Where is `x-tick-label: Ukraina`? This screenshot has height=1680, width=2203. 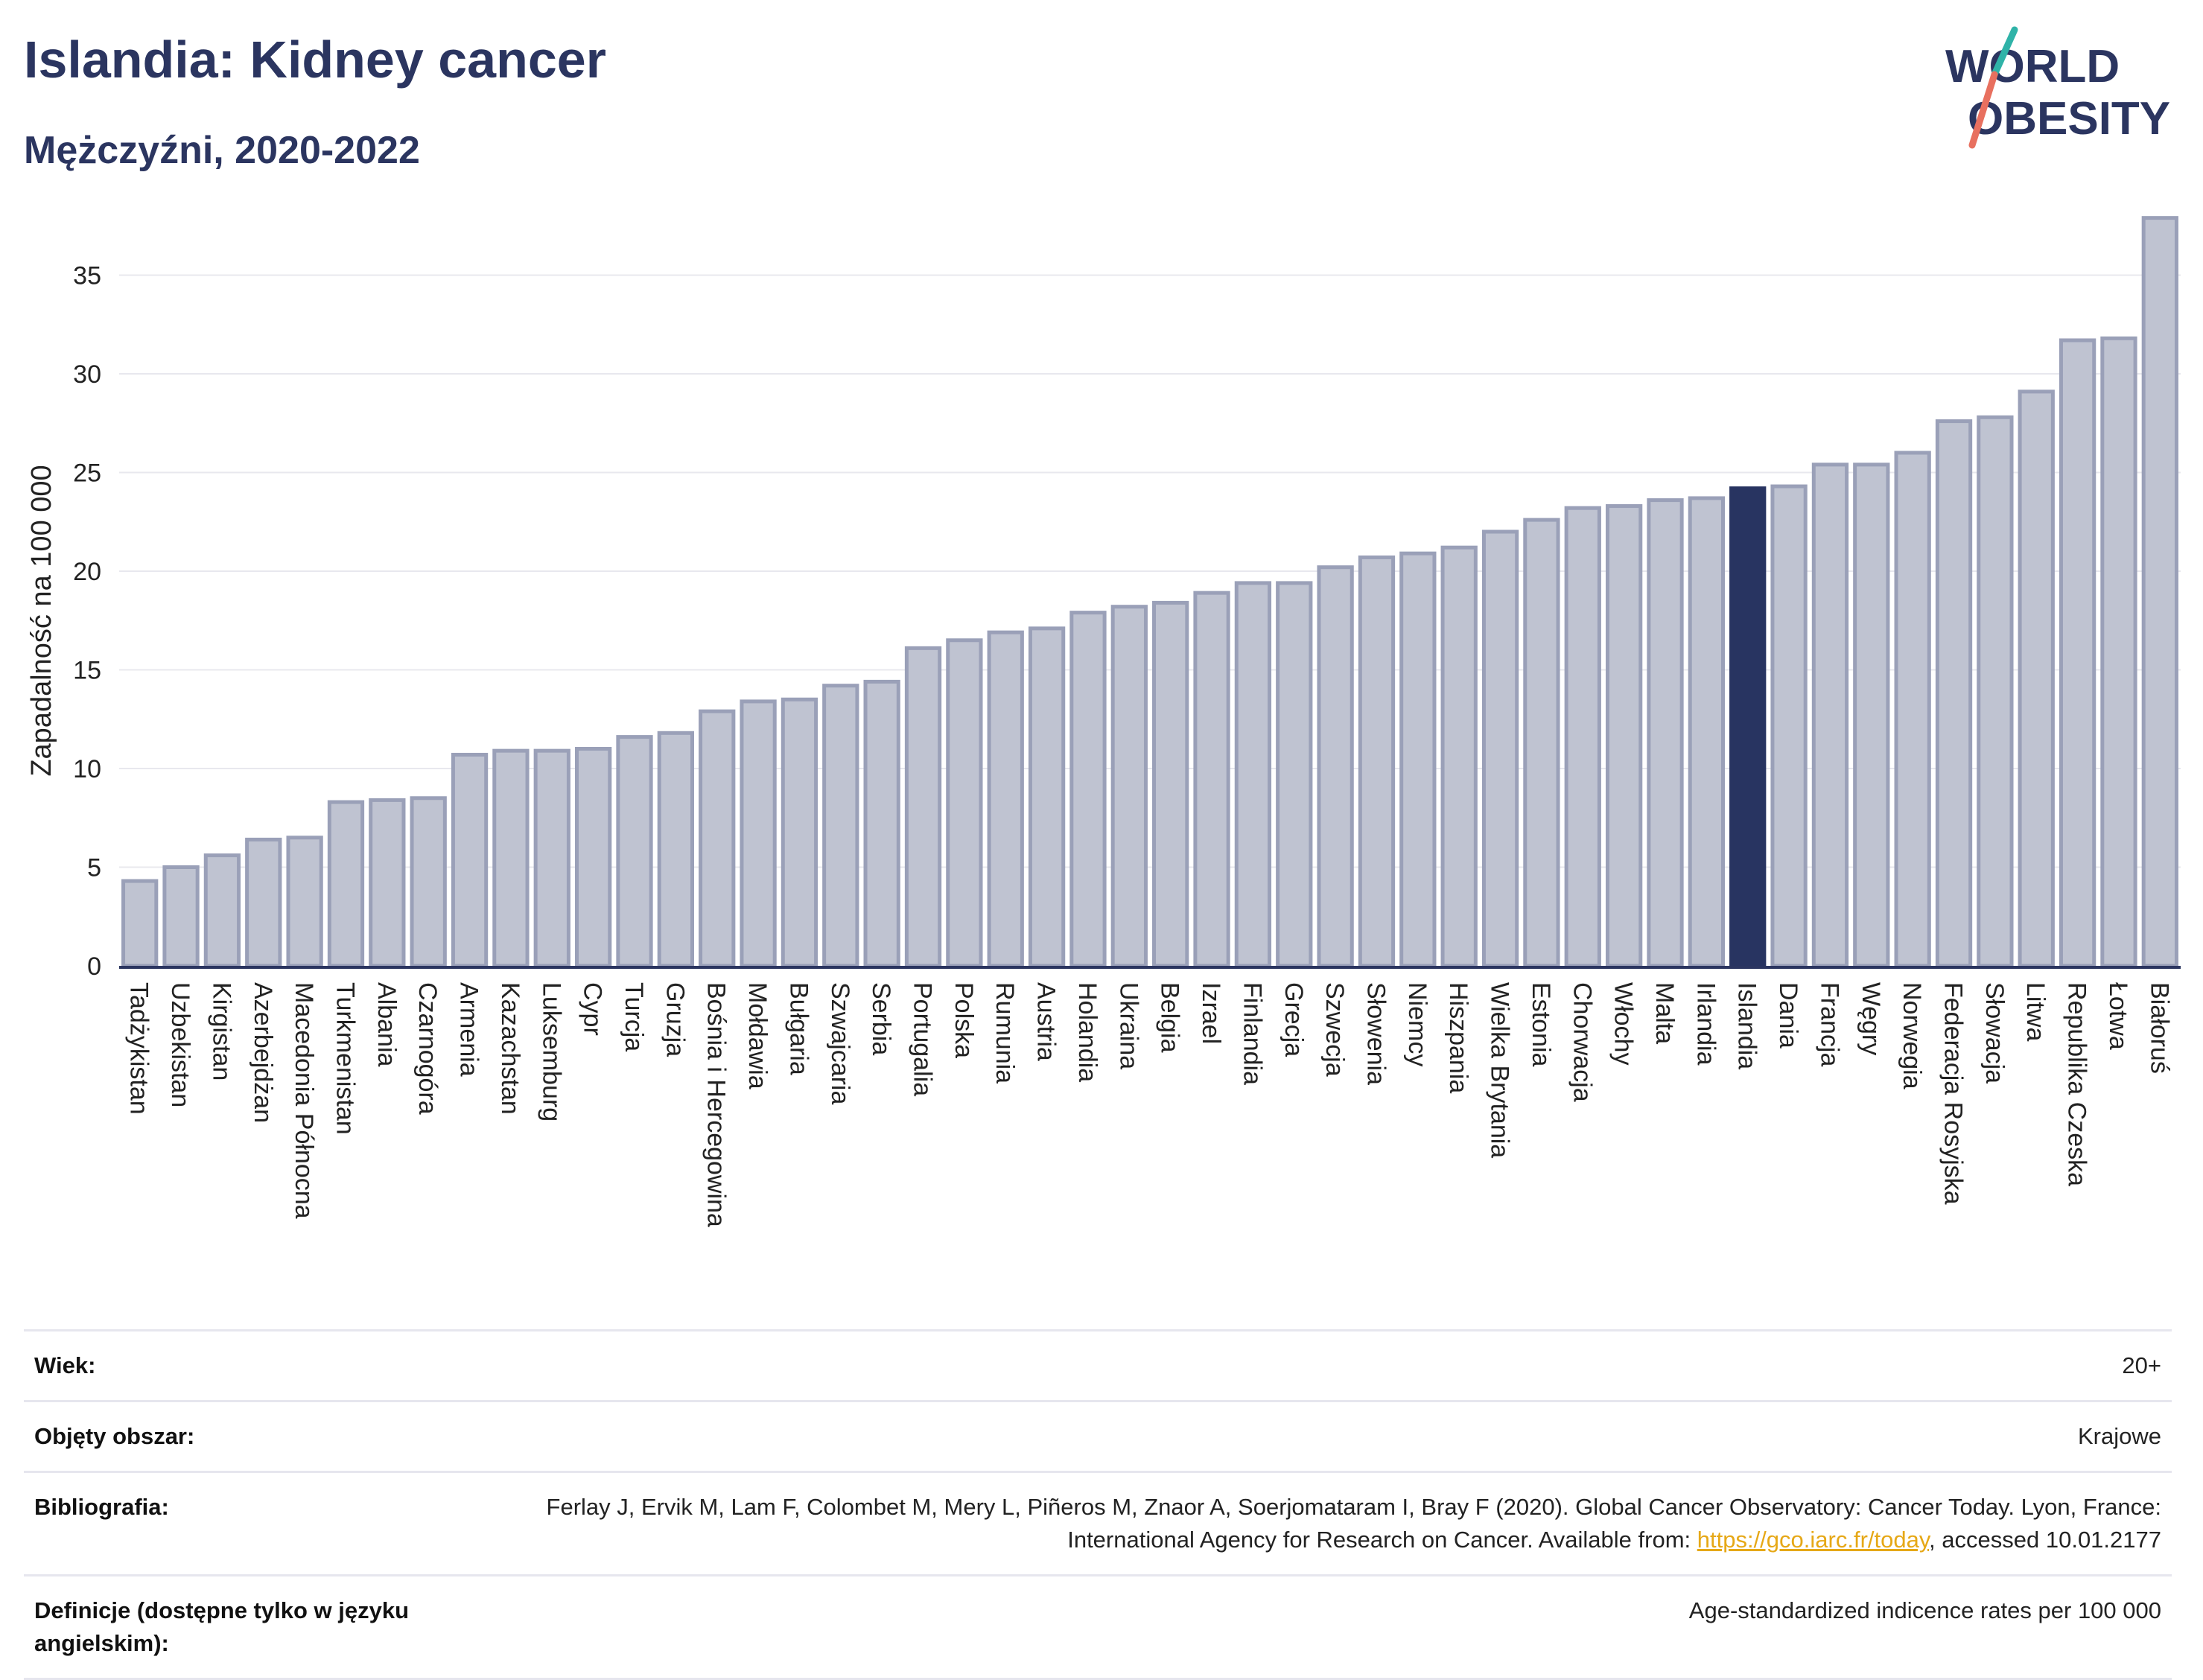 x-tick-label: Ukraina is located at coordinates (1128, 1025).